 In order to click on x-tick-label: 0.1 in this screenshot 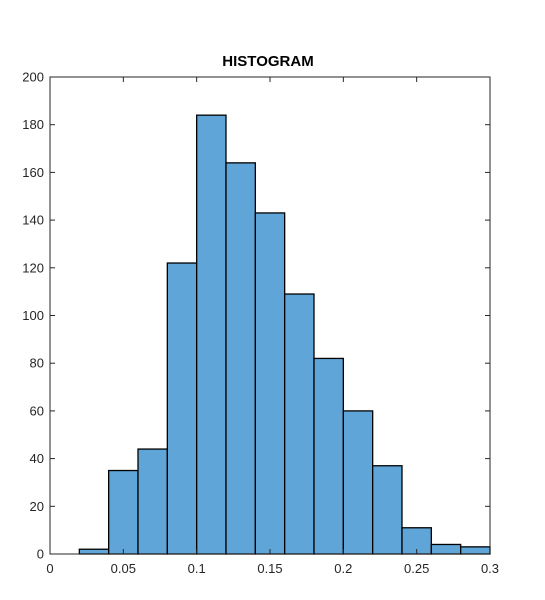, I will do `click(197, 568)`.